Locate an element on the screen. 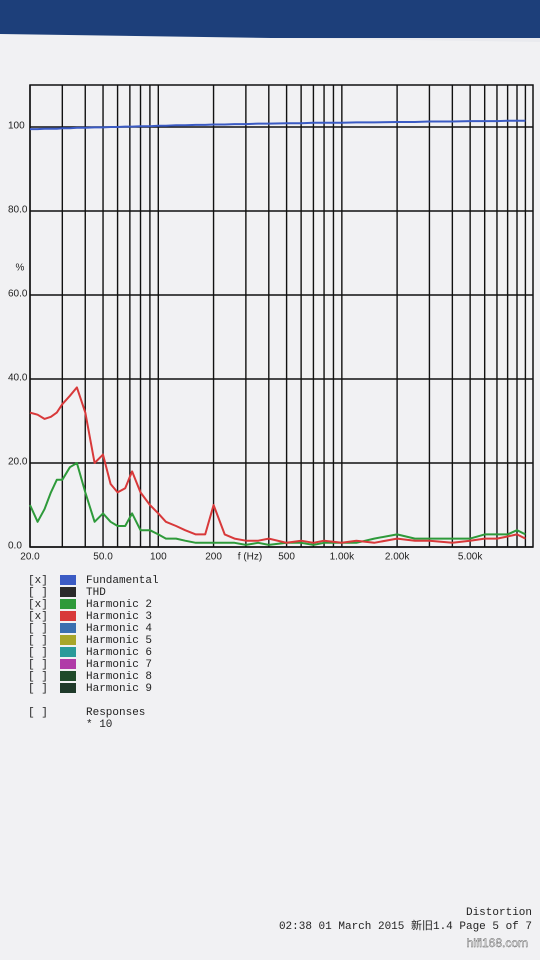 The image size is (540, 960). x-tick-label: 50.0 is located at coordinates (103, 557).